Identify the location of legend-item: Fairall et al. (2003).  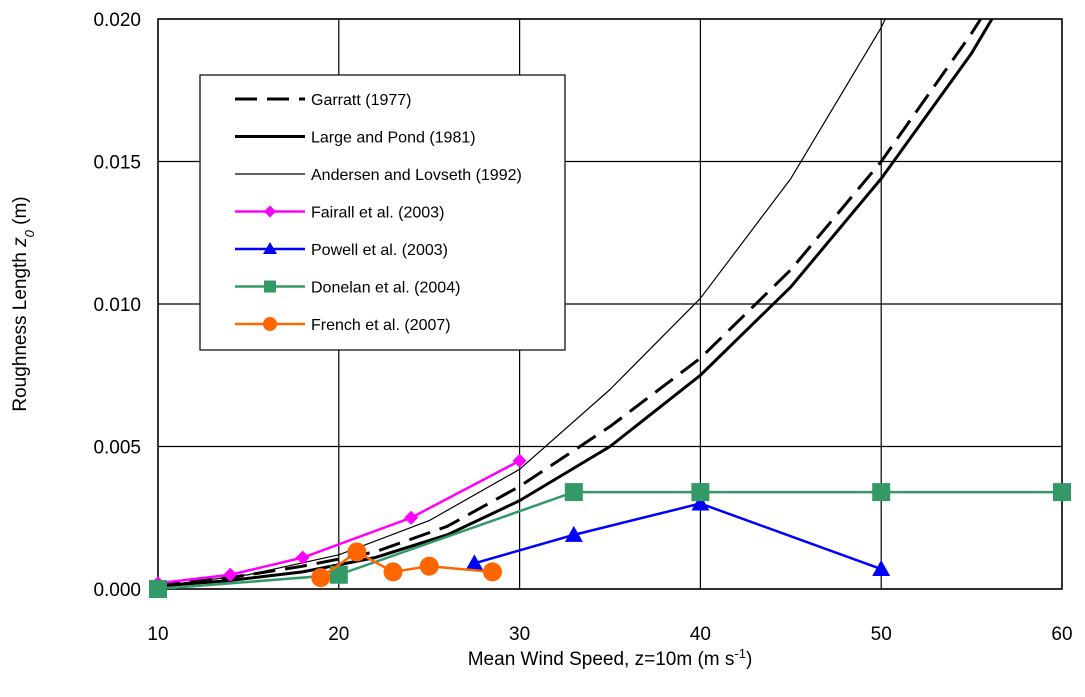
(339, 213).